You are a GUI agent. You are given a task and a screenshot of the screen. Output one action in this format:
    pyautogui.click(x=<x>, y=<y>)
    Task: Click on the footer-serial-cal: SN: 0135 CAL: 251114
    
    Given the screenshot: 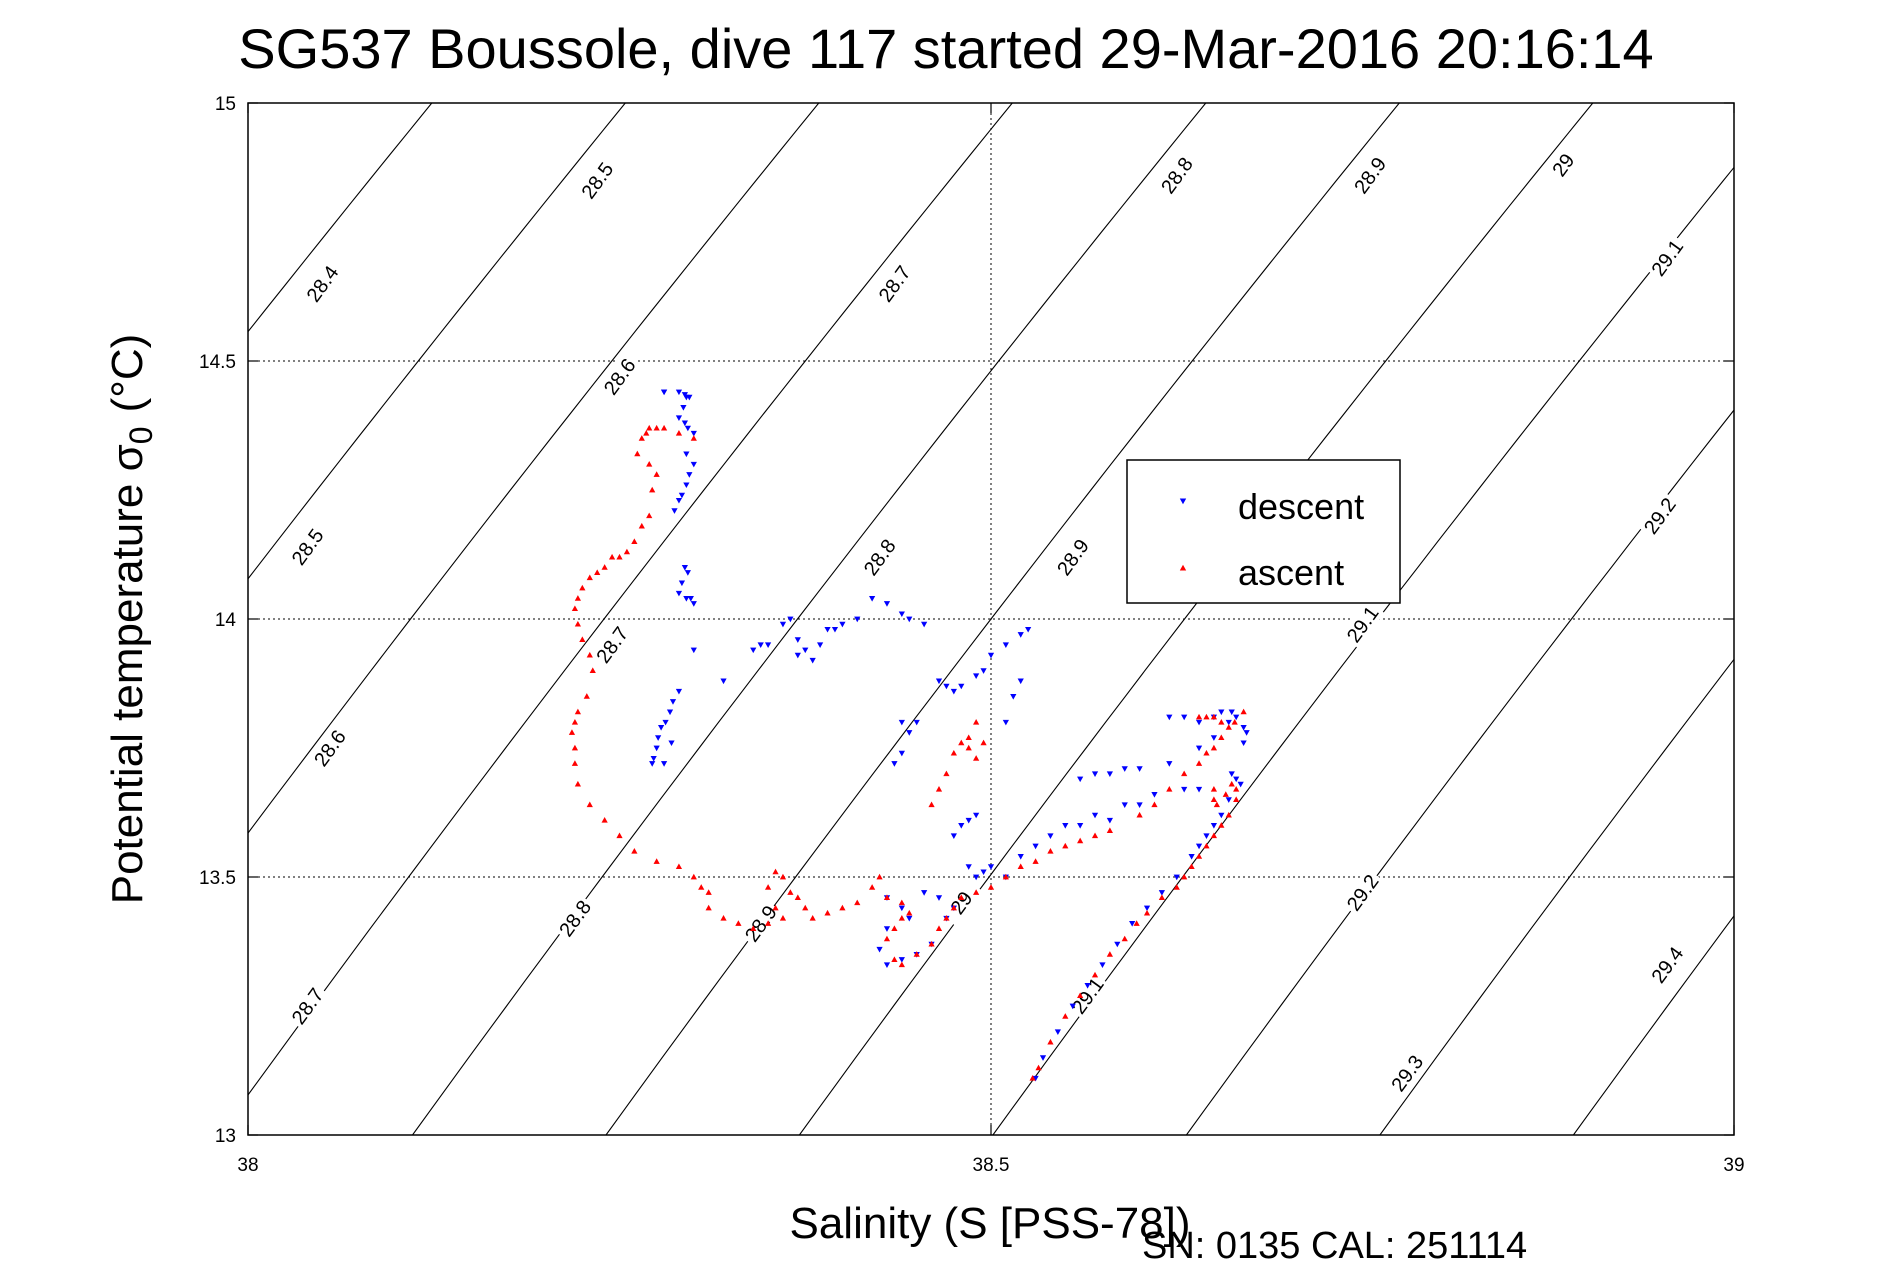 What is the action you would take?
    pyautogui.click(x=1334, y=1243)
    